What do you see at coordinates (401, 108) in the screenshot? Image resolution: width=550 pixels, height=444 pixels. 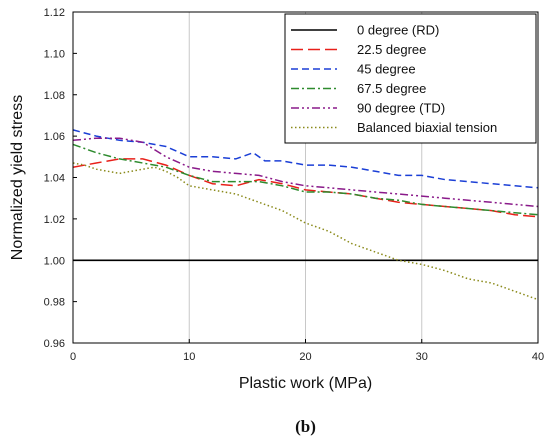 I see `legend-label-4: 90 degree (TD)` at bounding box center [401, 108].